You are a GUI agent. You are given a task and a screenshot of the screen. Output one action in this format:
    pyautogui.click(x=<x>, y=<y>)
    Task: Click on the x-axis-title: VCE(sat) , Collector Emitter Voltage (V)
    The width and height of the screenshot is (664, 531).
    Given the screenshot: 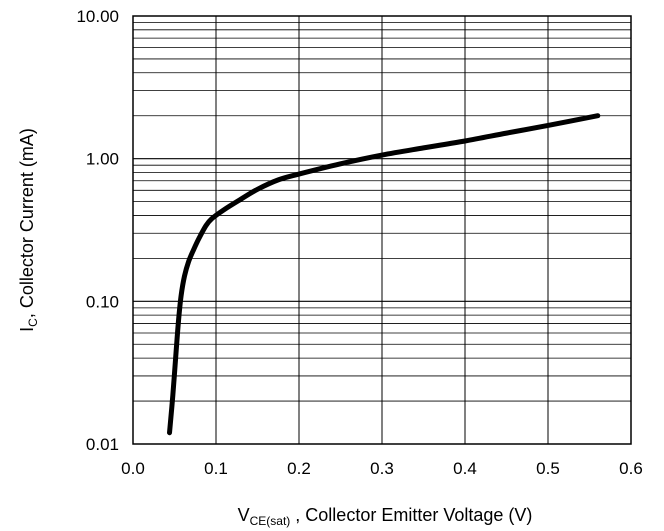 What is the action you would take?
    pyautogui.click(x=385, y=516)
    